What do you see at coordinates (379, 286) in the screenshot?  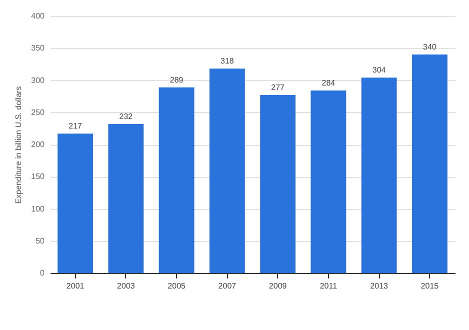 I see `x-tick-label: 2013` at bounding box center [379, 286].